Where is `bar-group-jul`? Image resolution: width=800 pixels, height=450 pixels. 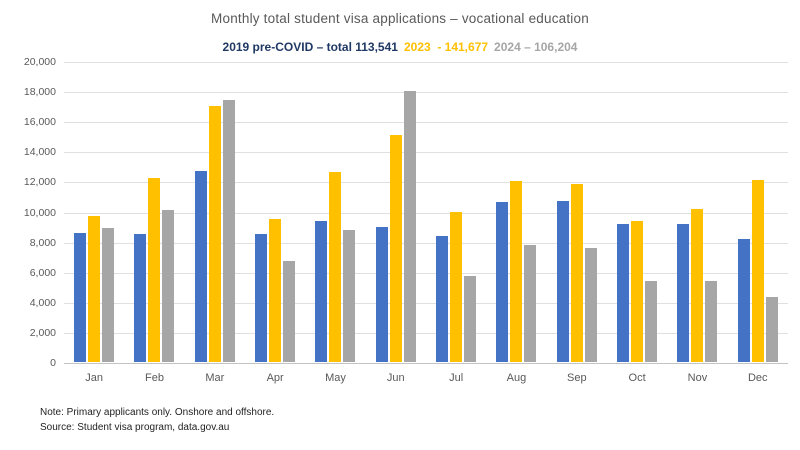 bar-group-jul is located at coordinates (456, 212).